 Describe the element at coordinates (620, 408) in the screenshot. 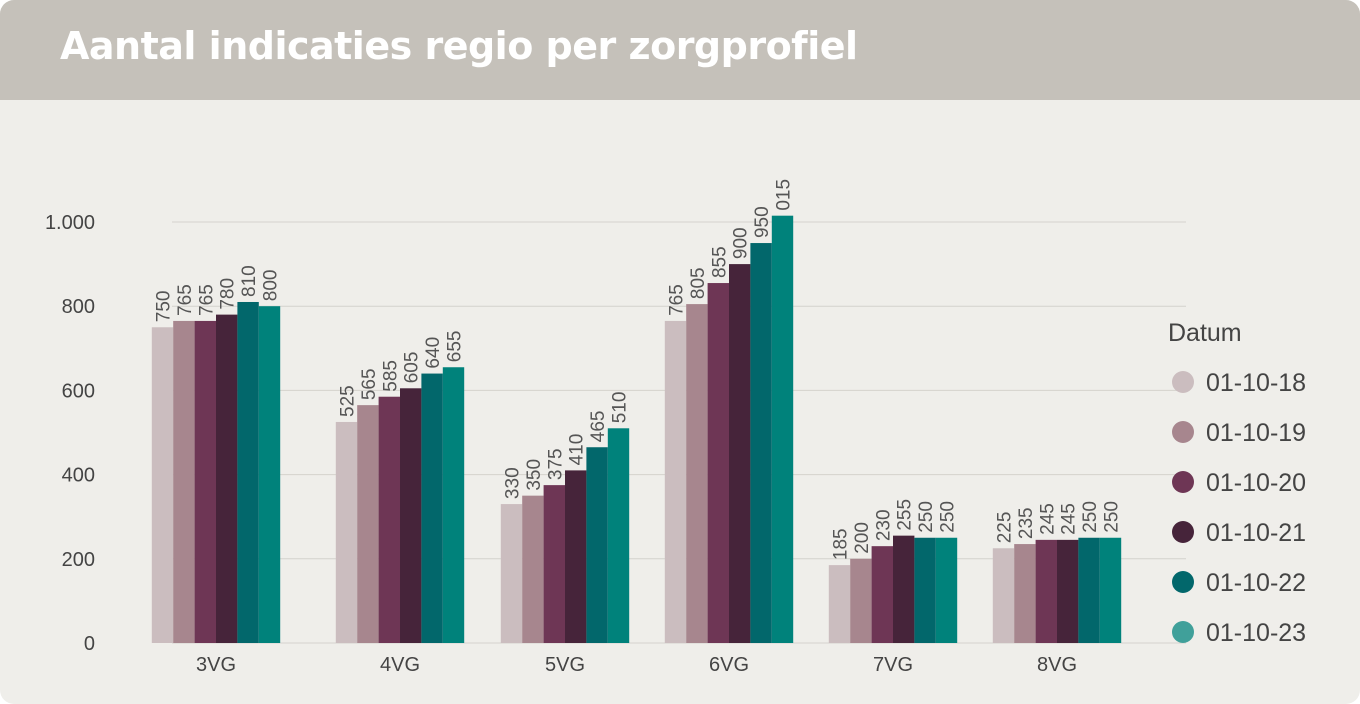

I see `data-label: 510` at that location.